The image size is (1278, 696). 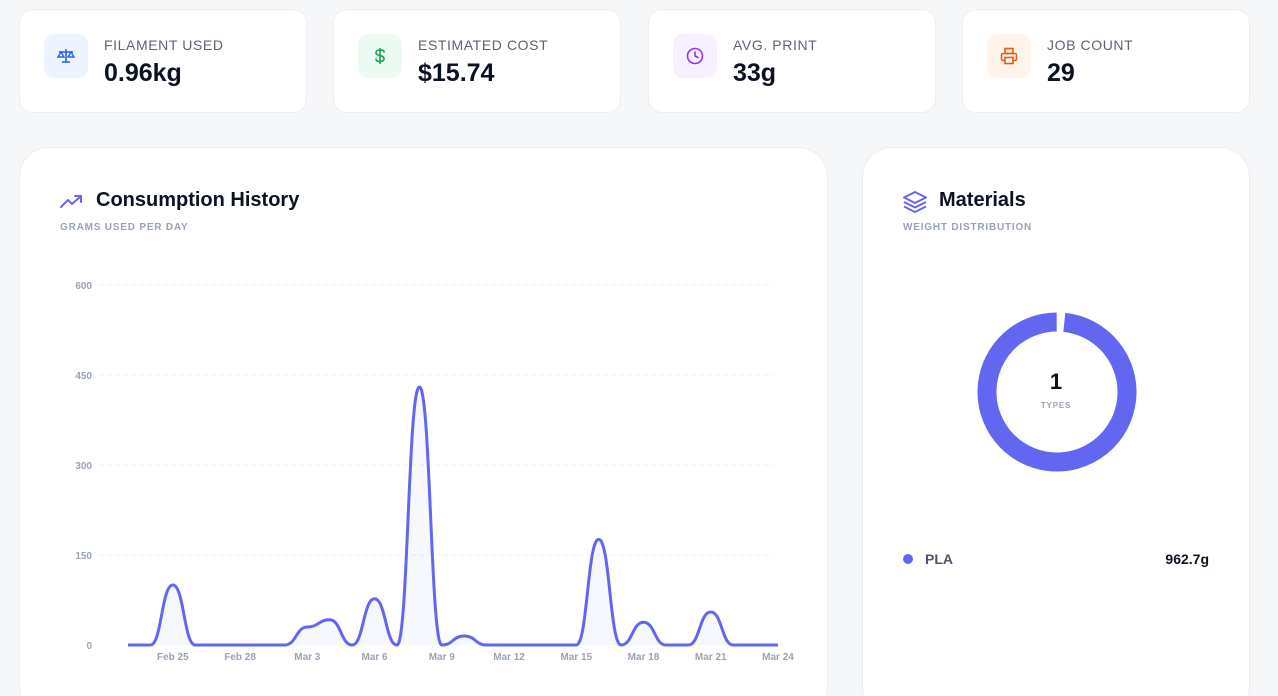 What do you see at coordinates (968, 227) in the screenshot?
I see `materials-subtitle: WEIGHT DISTRIBUTION` at bounding box center [968, 227].